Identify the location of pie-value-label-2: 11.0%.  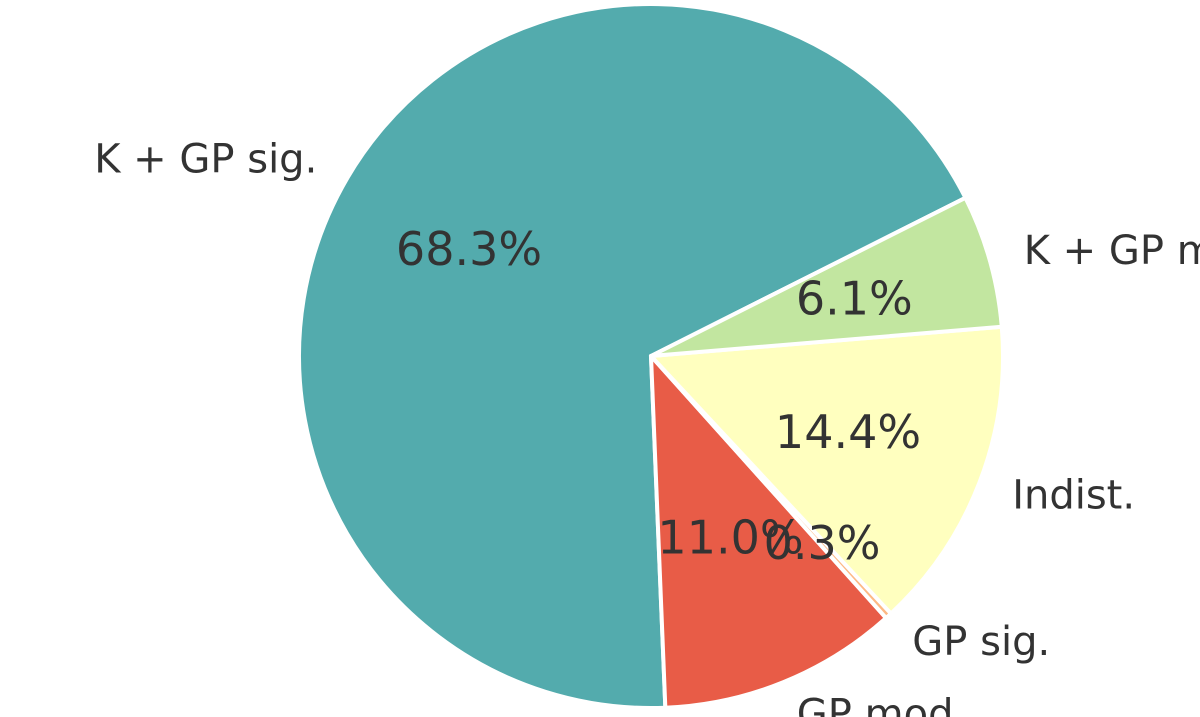
(730, 538).